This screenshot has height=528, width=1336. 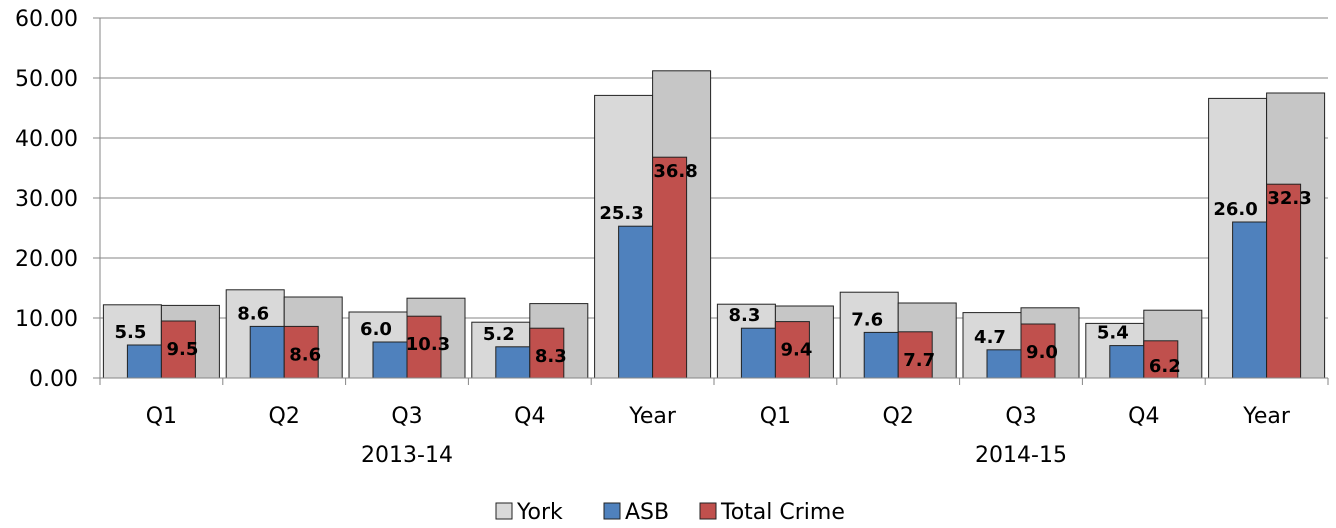 What do you see at coordinates (796, 350) in the screenshot?
I see `data-label-total-crime: 9.4` at bounding box center [796, 350].